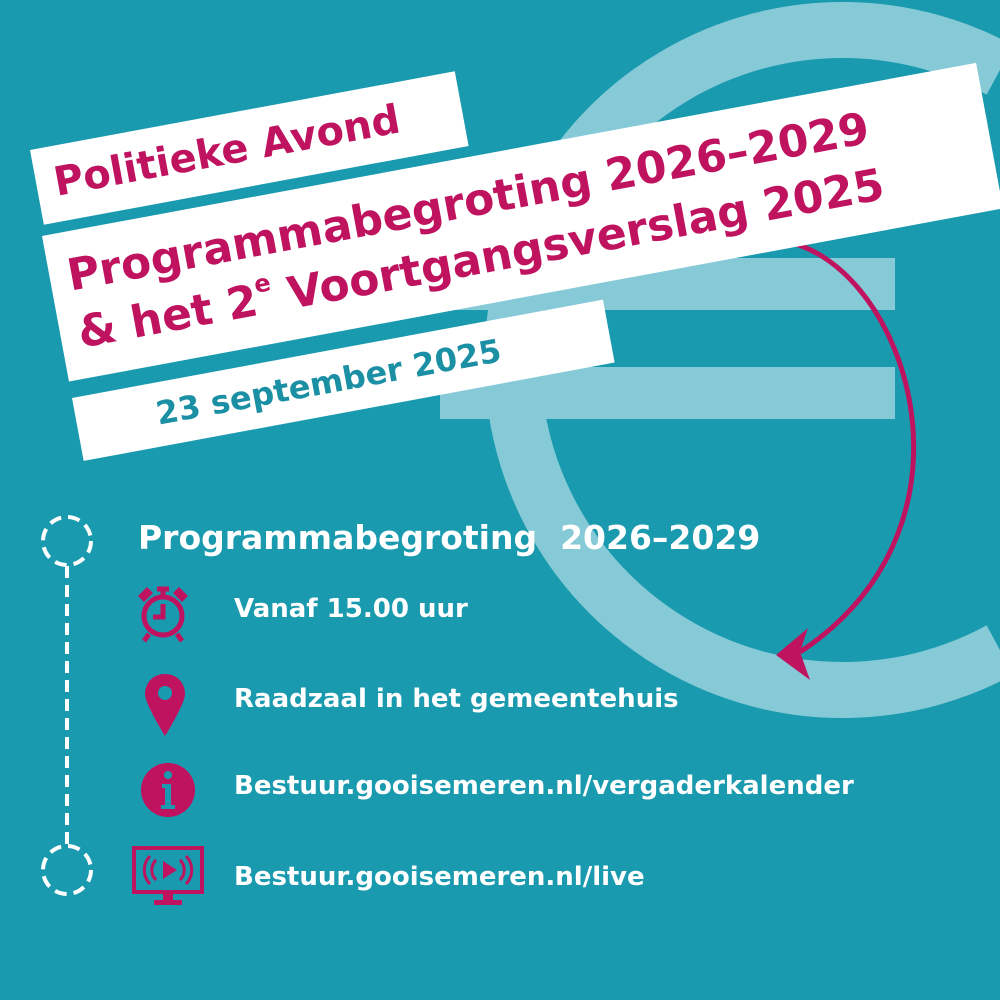 This screenshot has width=1000, height=1000. Describe the element at coordinates (439, 877) in the screenshot. I see `live-link: Bestuur.gooisemeren.nl/live` at that location.